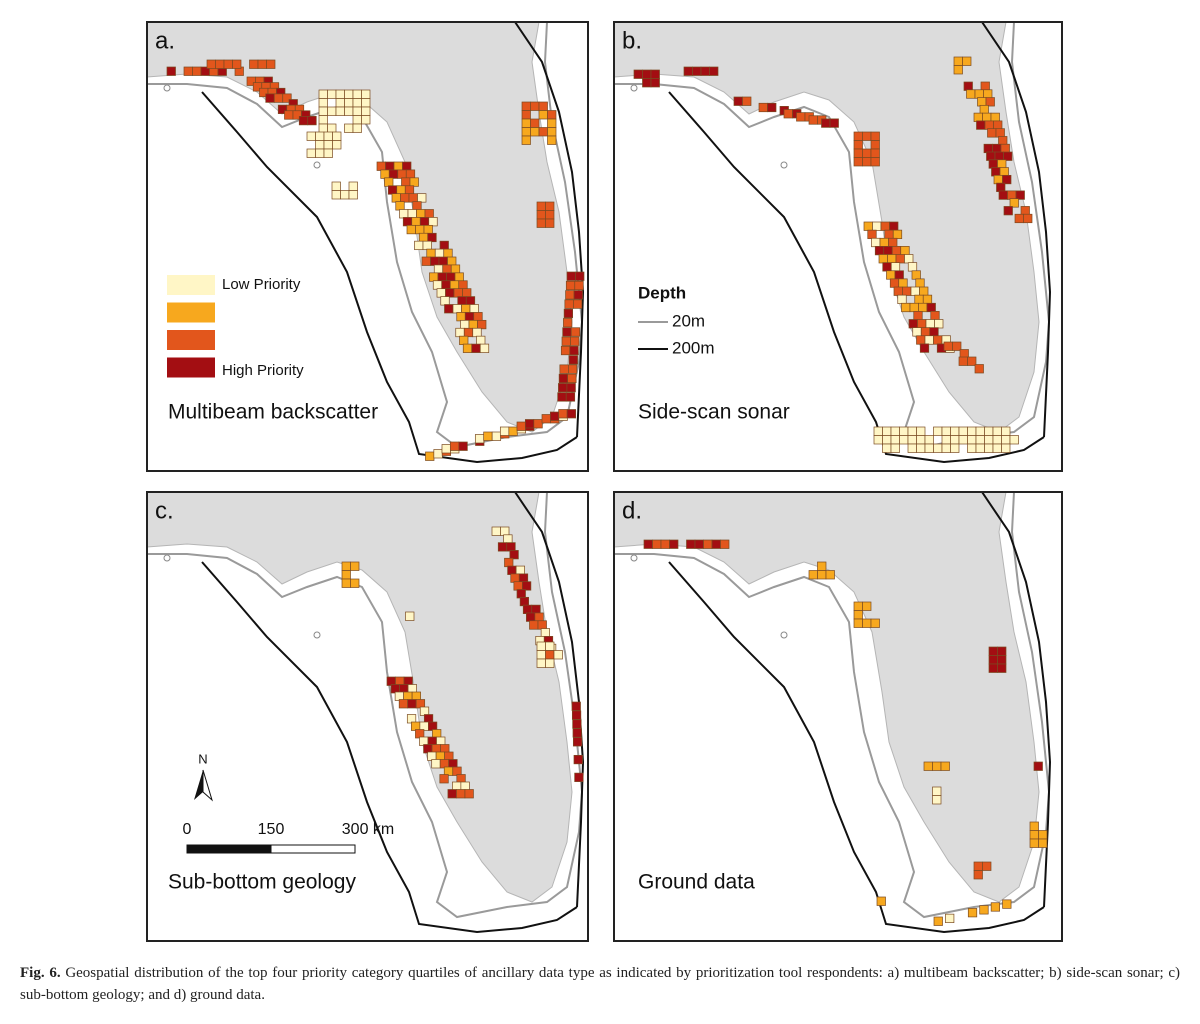  Describe the element at coordinates (164, 510) in the screenshot. I see `panel-label: c.` at that location.